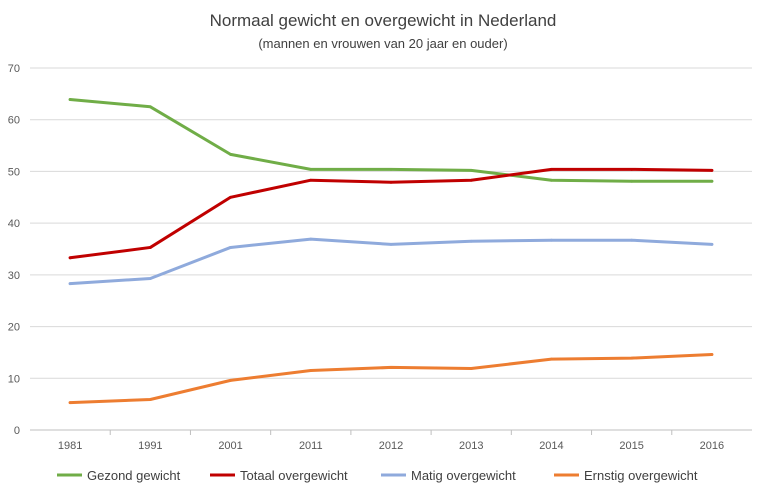 The height and width of the screenshot is (493, 766). Describe the element at coordinates (311, 446) in the screenshot. I see `x-tick-label: 2011` at that location.